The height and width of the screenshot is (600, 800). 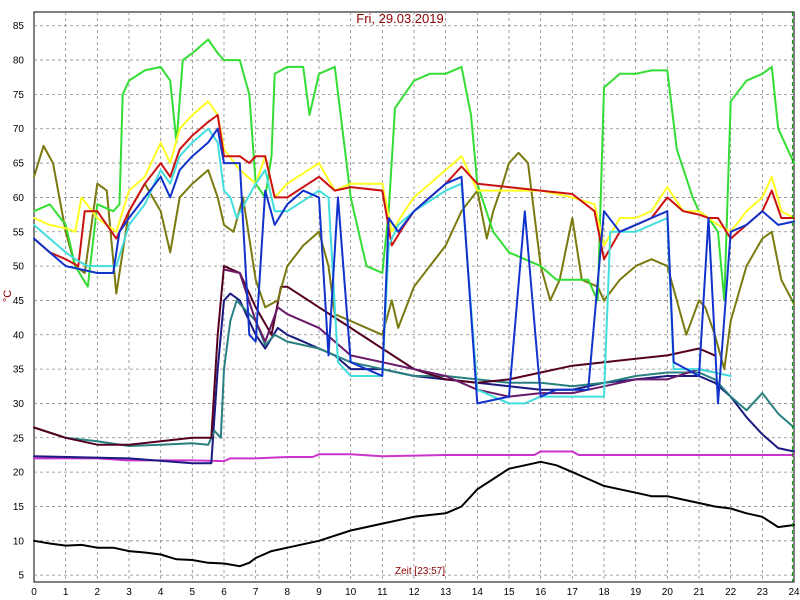 I want to click on y-tick-label: 50, so click(x=19, y=267).